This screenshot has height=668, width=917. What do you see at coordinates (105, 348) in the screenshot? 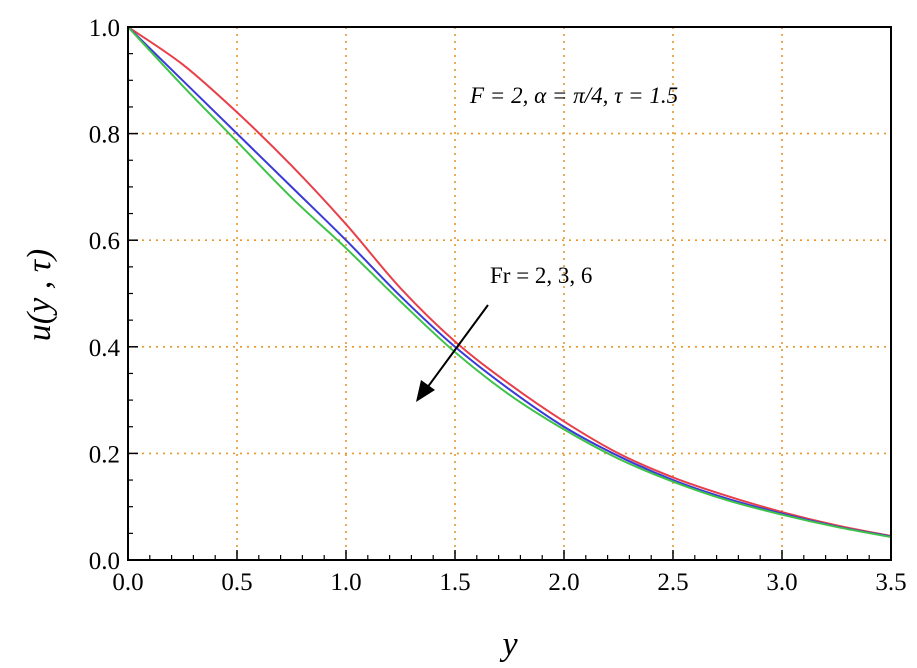
I see `y-tick-label: 0.4` at bounding box center [105, 348].